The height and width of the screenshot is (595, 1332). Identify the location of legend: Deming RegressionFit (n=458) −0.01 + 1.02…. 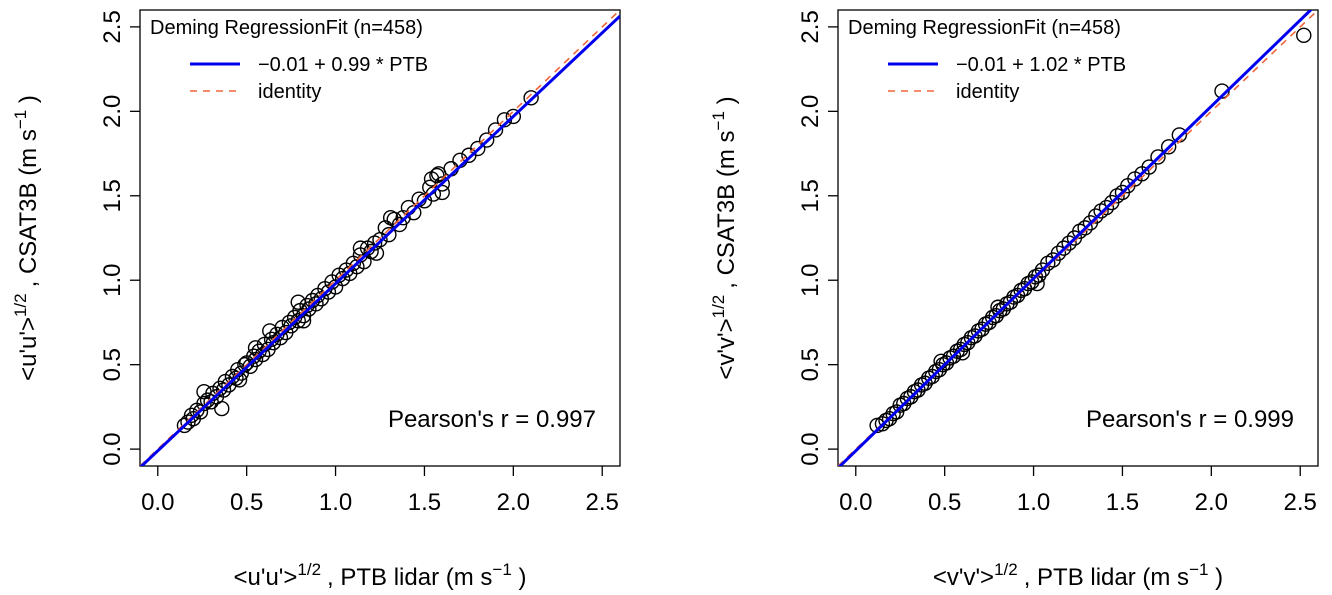
(987, 60).